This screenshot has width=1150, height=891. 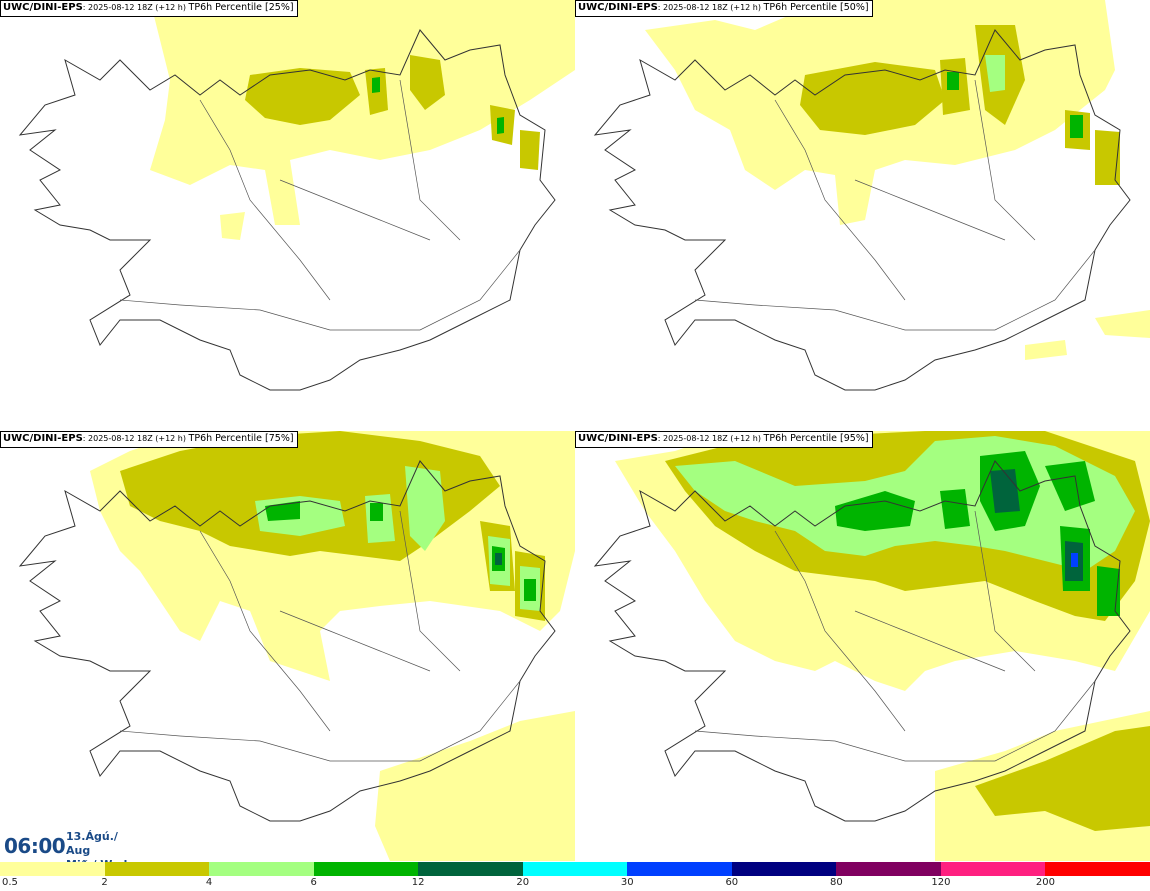 I want to click on valid-time-box: 06:00 13.Ágú./ Aug Mið./ Wed, so click(x=70, y=848).